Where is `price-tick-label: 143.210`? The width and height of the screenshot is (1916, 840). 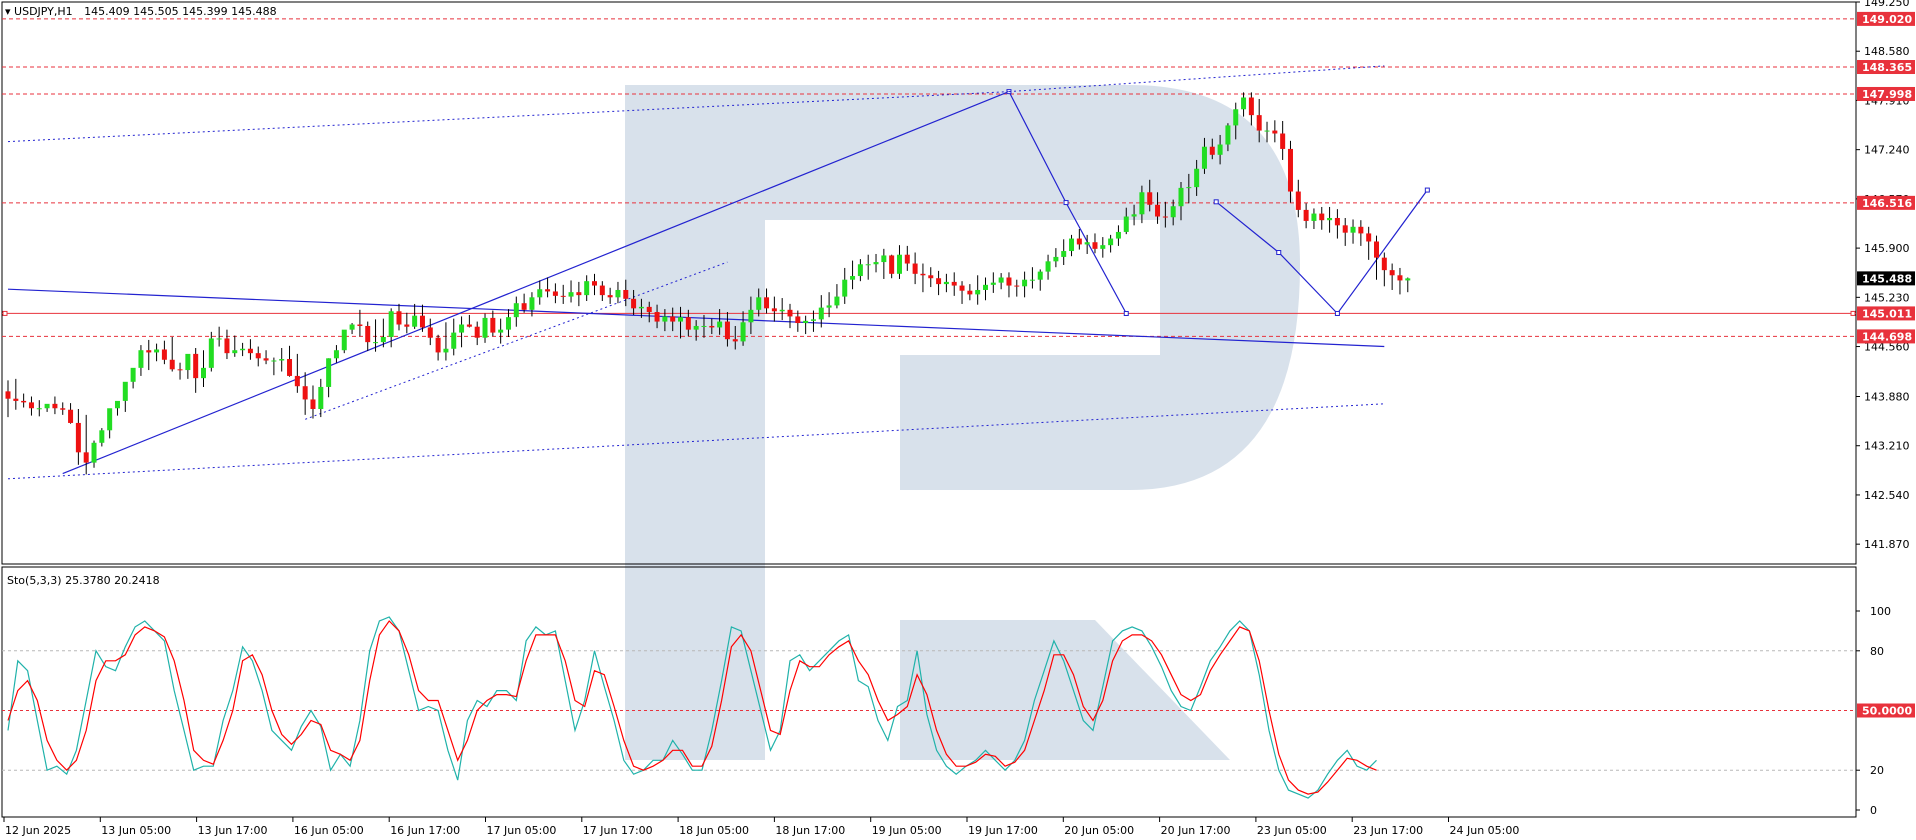 price-tick-label: 143.210 is located at coordinates (1887, 446).